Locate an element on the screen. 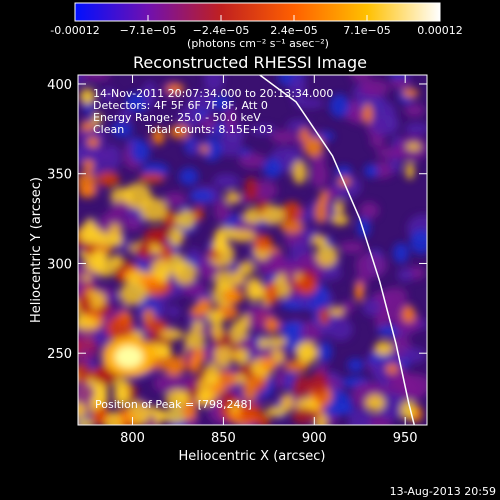 Image resolution: width=500 pixels, height=500 pixels. y-tick-label: 250 is located at coordinates (59, 354).